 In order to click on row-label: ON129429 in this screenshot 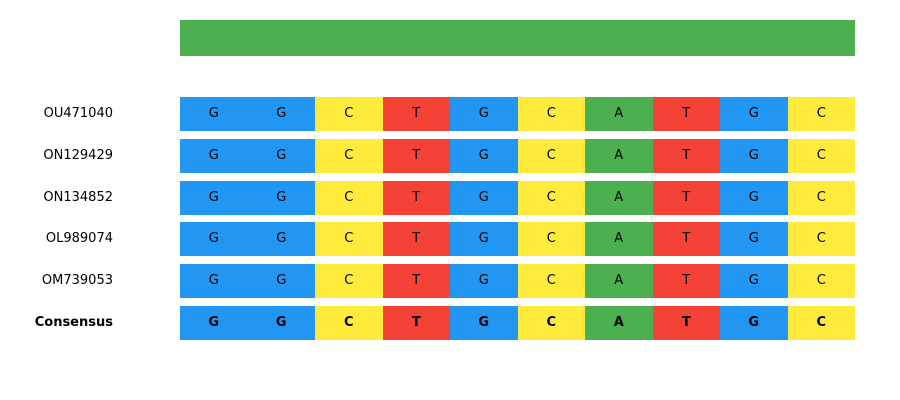, I will do `click(78, 155)`.